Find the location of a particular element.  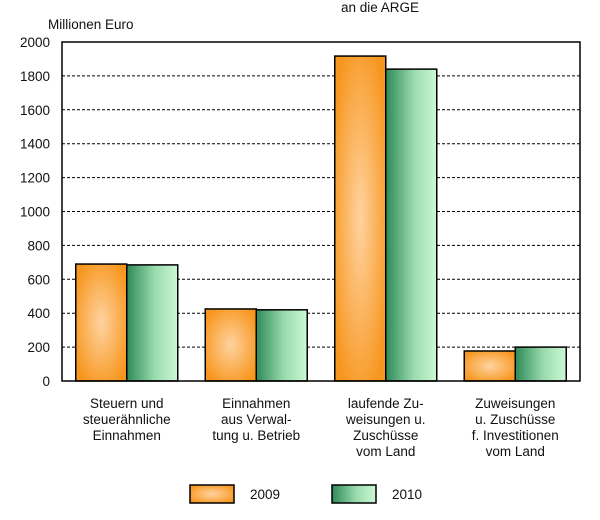

y-tick-label: 1600 is located at coordinates (35, 110).